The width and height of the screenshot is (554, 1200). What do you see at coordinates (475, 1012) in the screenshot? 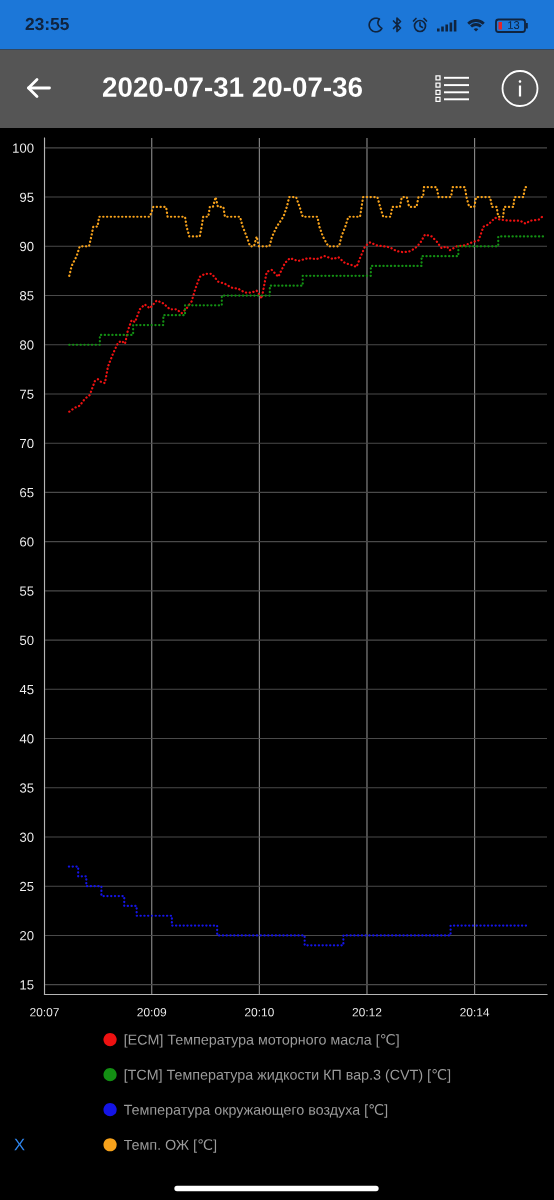
I see `x-tick-label: 20:14` at bounding box center [475, 1012].